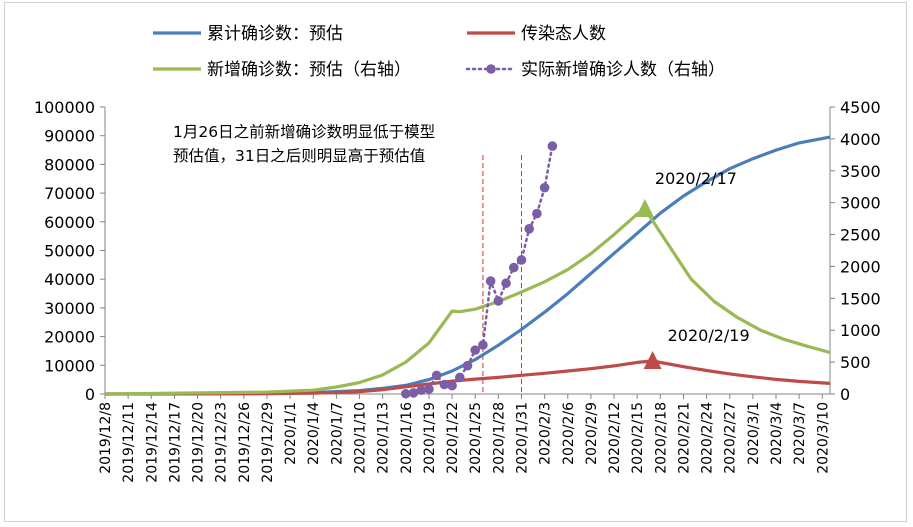 This screenshot has width=913, height=527. What do you see at coordinates (304, 132) in the screenshot?
I see `annotation-text: 1月26日之前新增确诊数明显低于模型` at bounding box center [304, 132].